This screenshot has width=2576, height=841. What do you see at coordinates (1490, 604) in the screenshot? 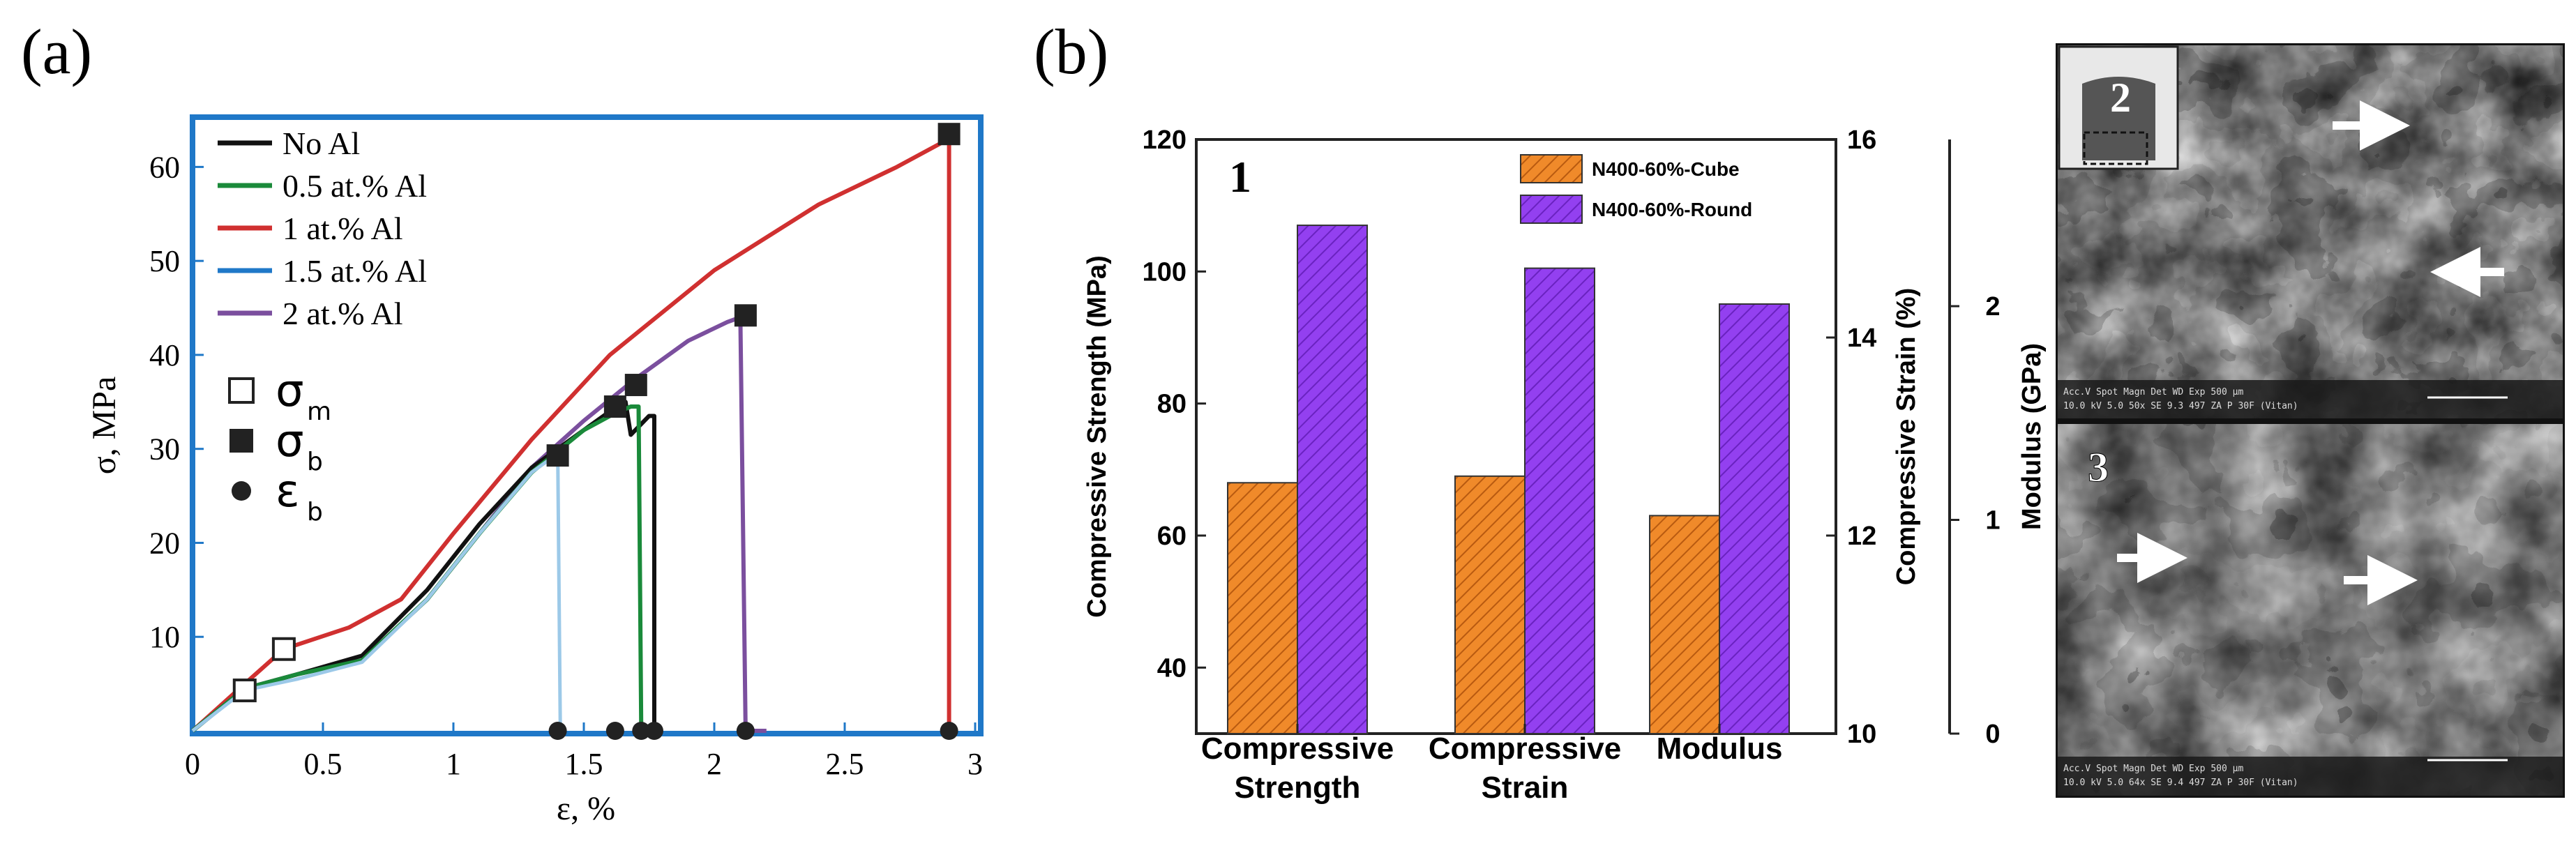
I see `bar-cube-compressive-strain` at bounding box center [1490, 604].